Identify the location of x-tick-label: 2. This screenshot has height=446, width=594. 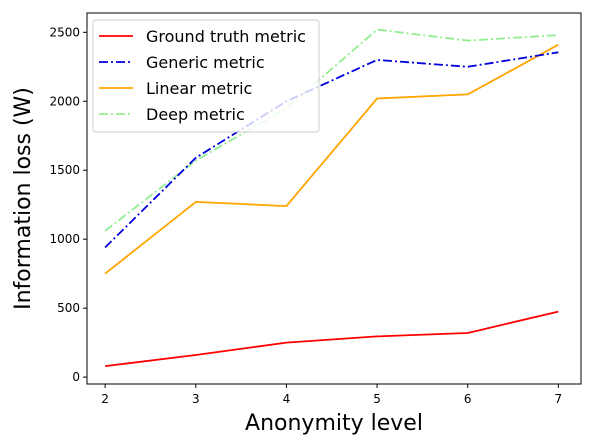
(105, 399).